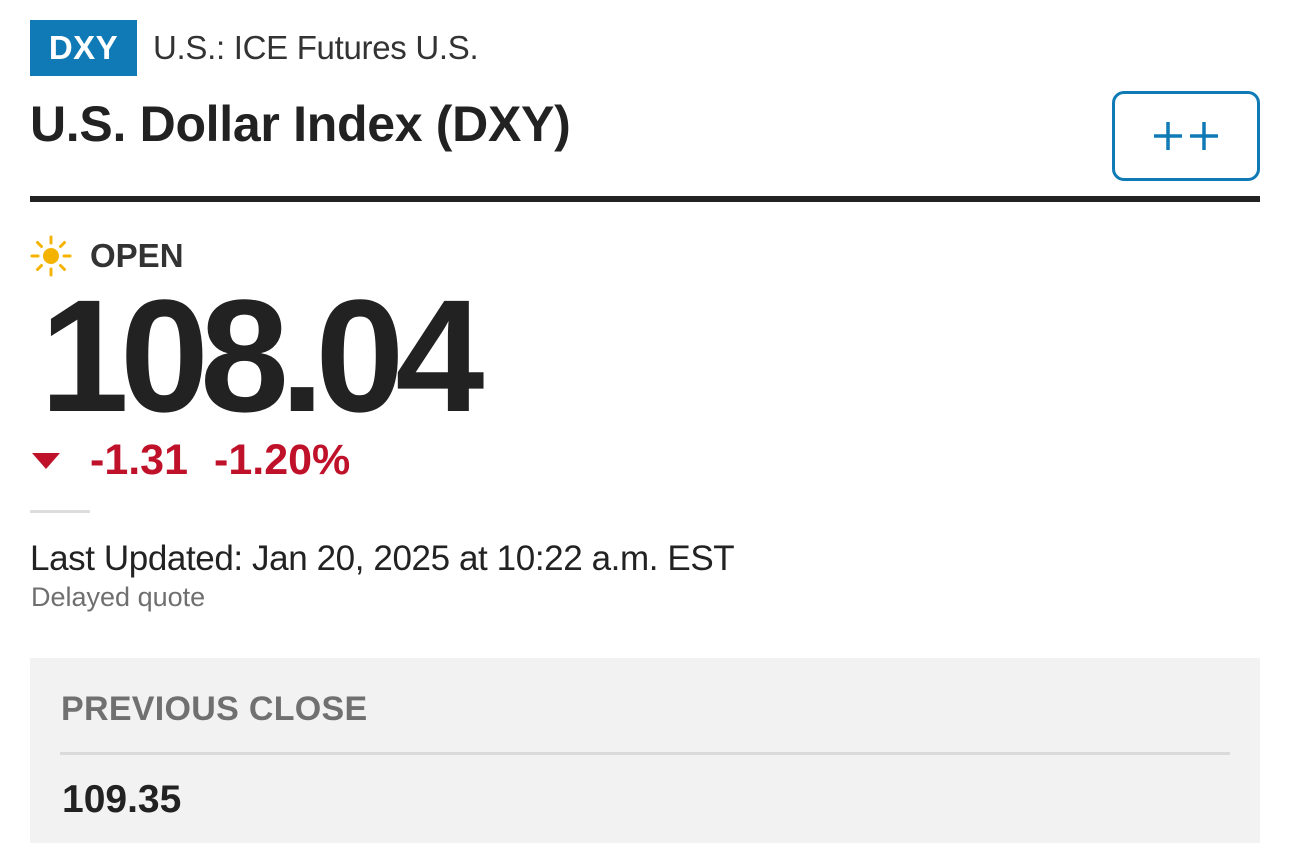  I want to click on delay-note: Delayed quote, so click(118, 597).